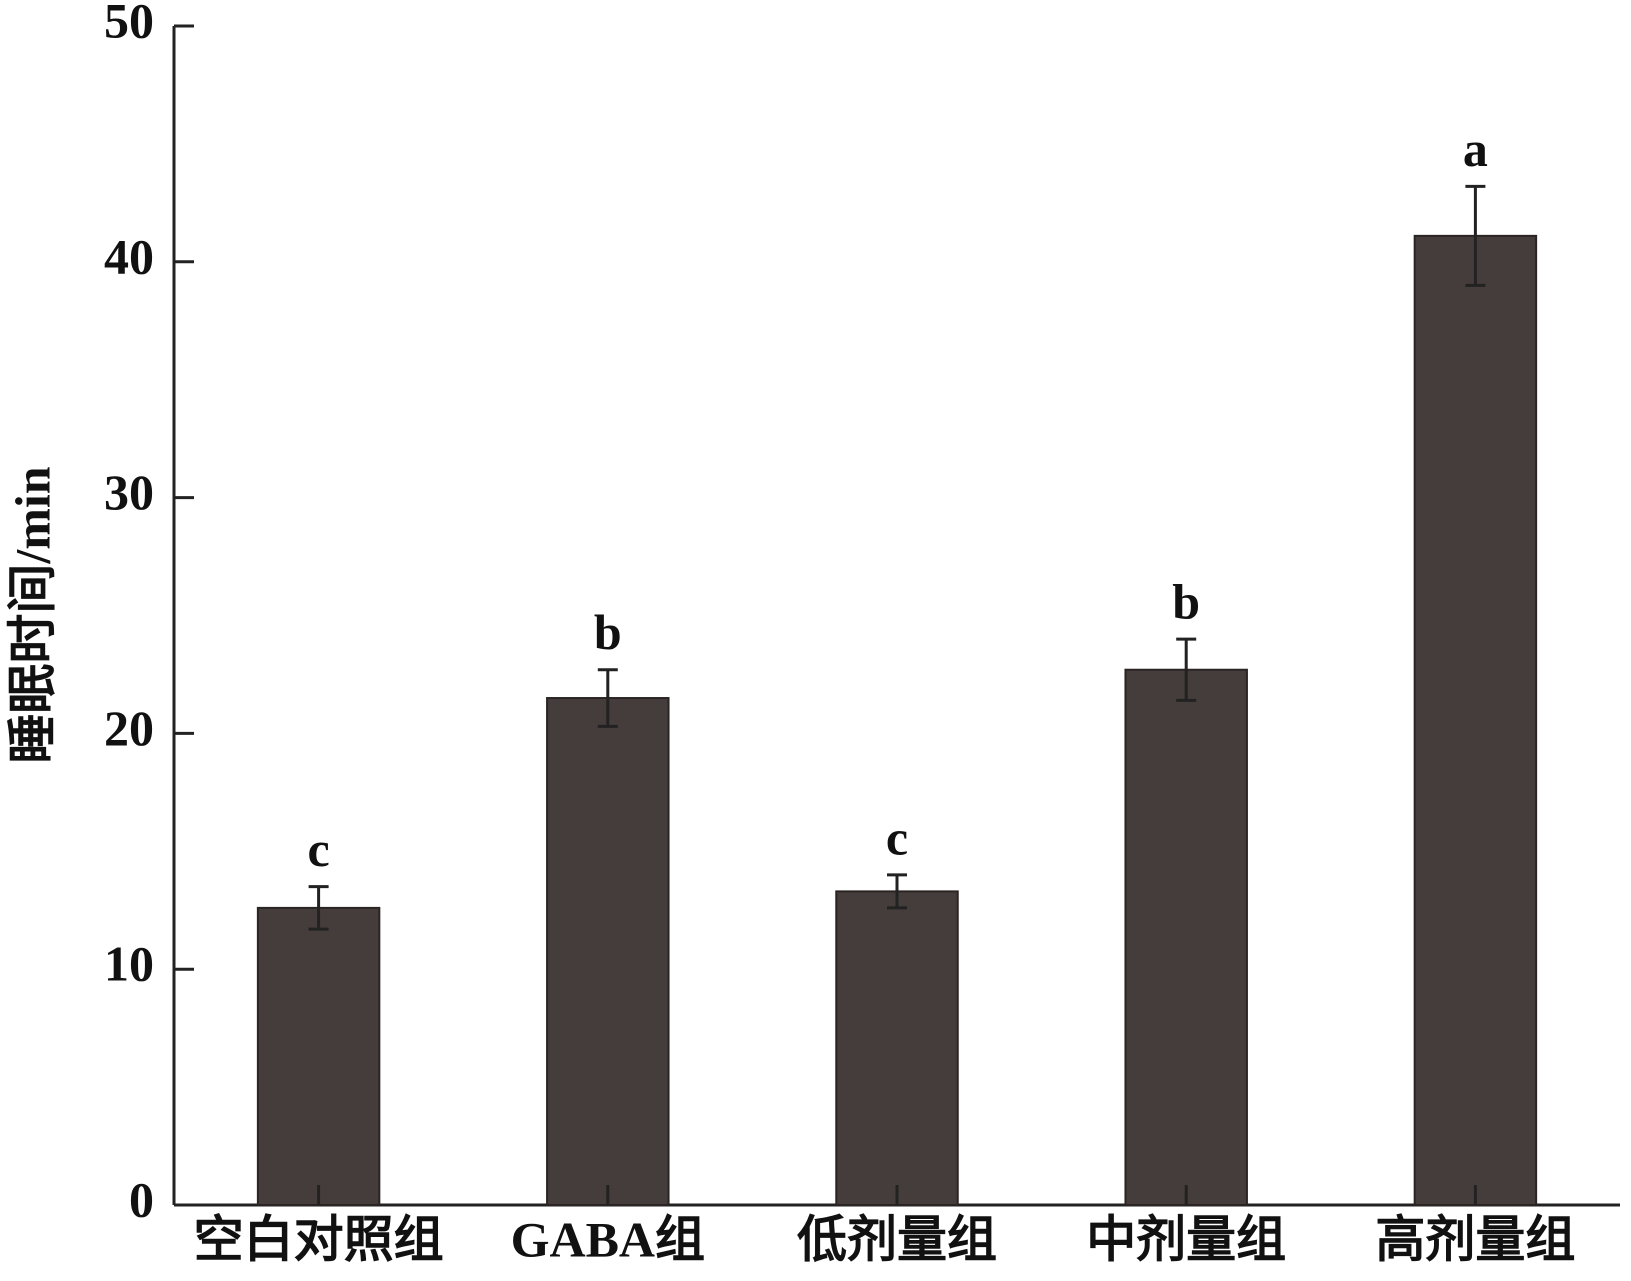  What do you see at coordinates (129, 24) in the screenshot?
I see `y-tick-label: 50` at bounding box center [129, 24].